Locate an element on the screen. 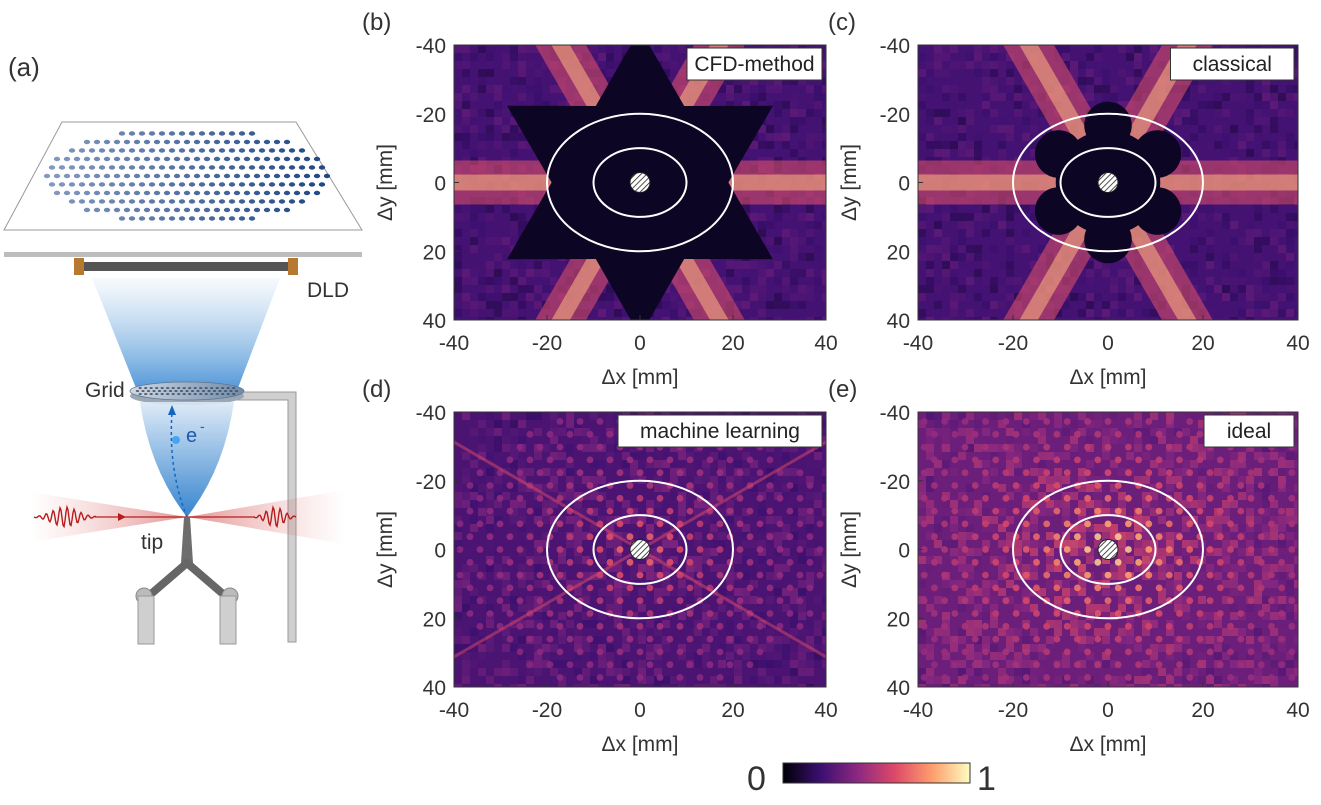 This screenshot has width=1321, height=805. electron-emission-cone is located at coordinates (187, 459).